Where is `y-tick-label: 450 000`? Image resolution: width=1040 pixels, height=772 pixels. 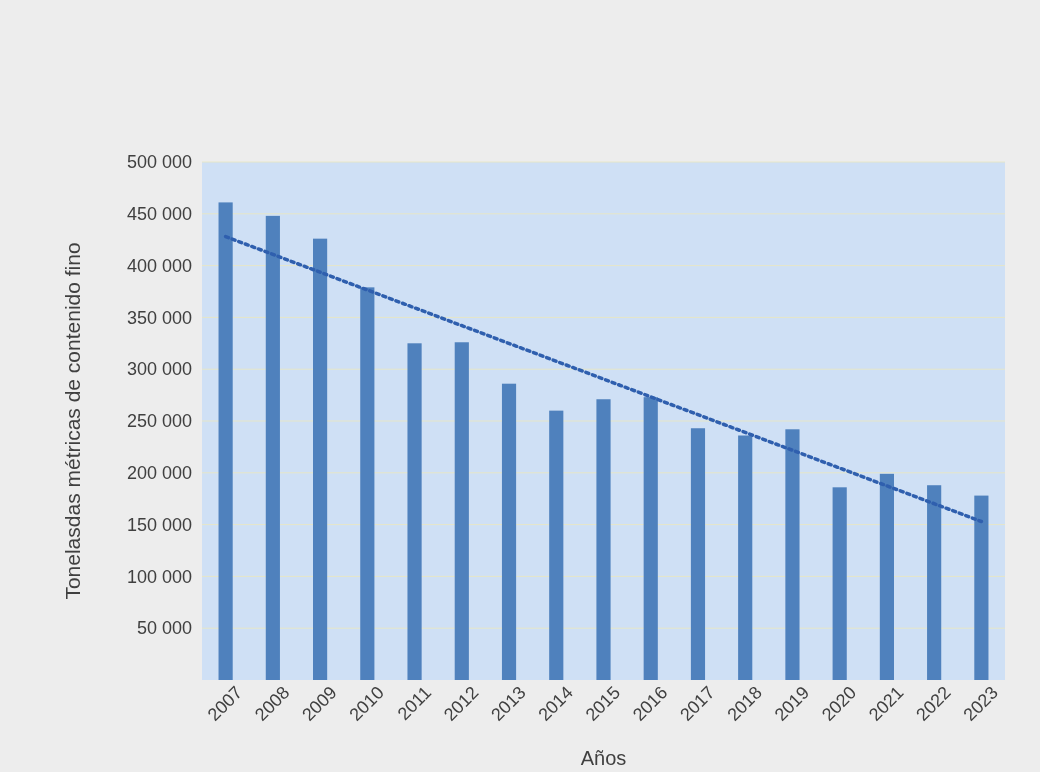
y-tick-label: 450 000 is located at coordinates (159, 214).